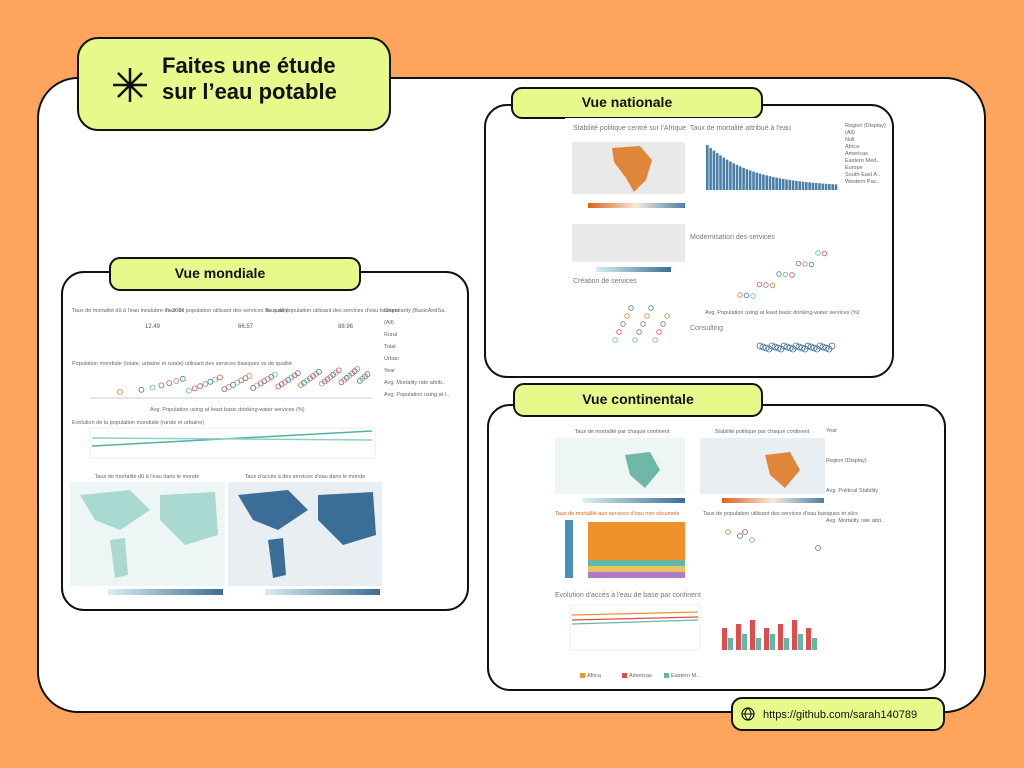 The width and height of the screenshot is (1024, 768). What do you see at coordinates (862, 161) in the screenshot?
I see `filter-label: Eastern Med..` at bounding box center [862, 161].